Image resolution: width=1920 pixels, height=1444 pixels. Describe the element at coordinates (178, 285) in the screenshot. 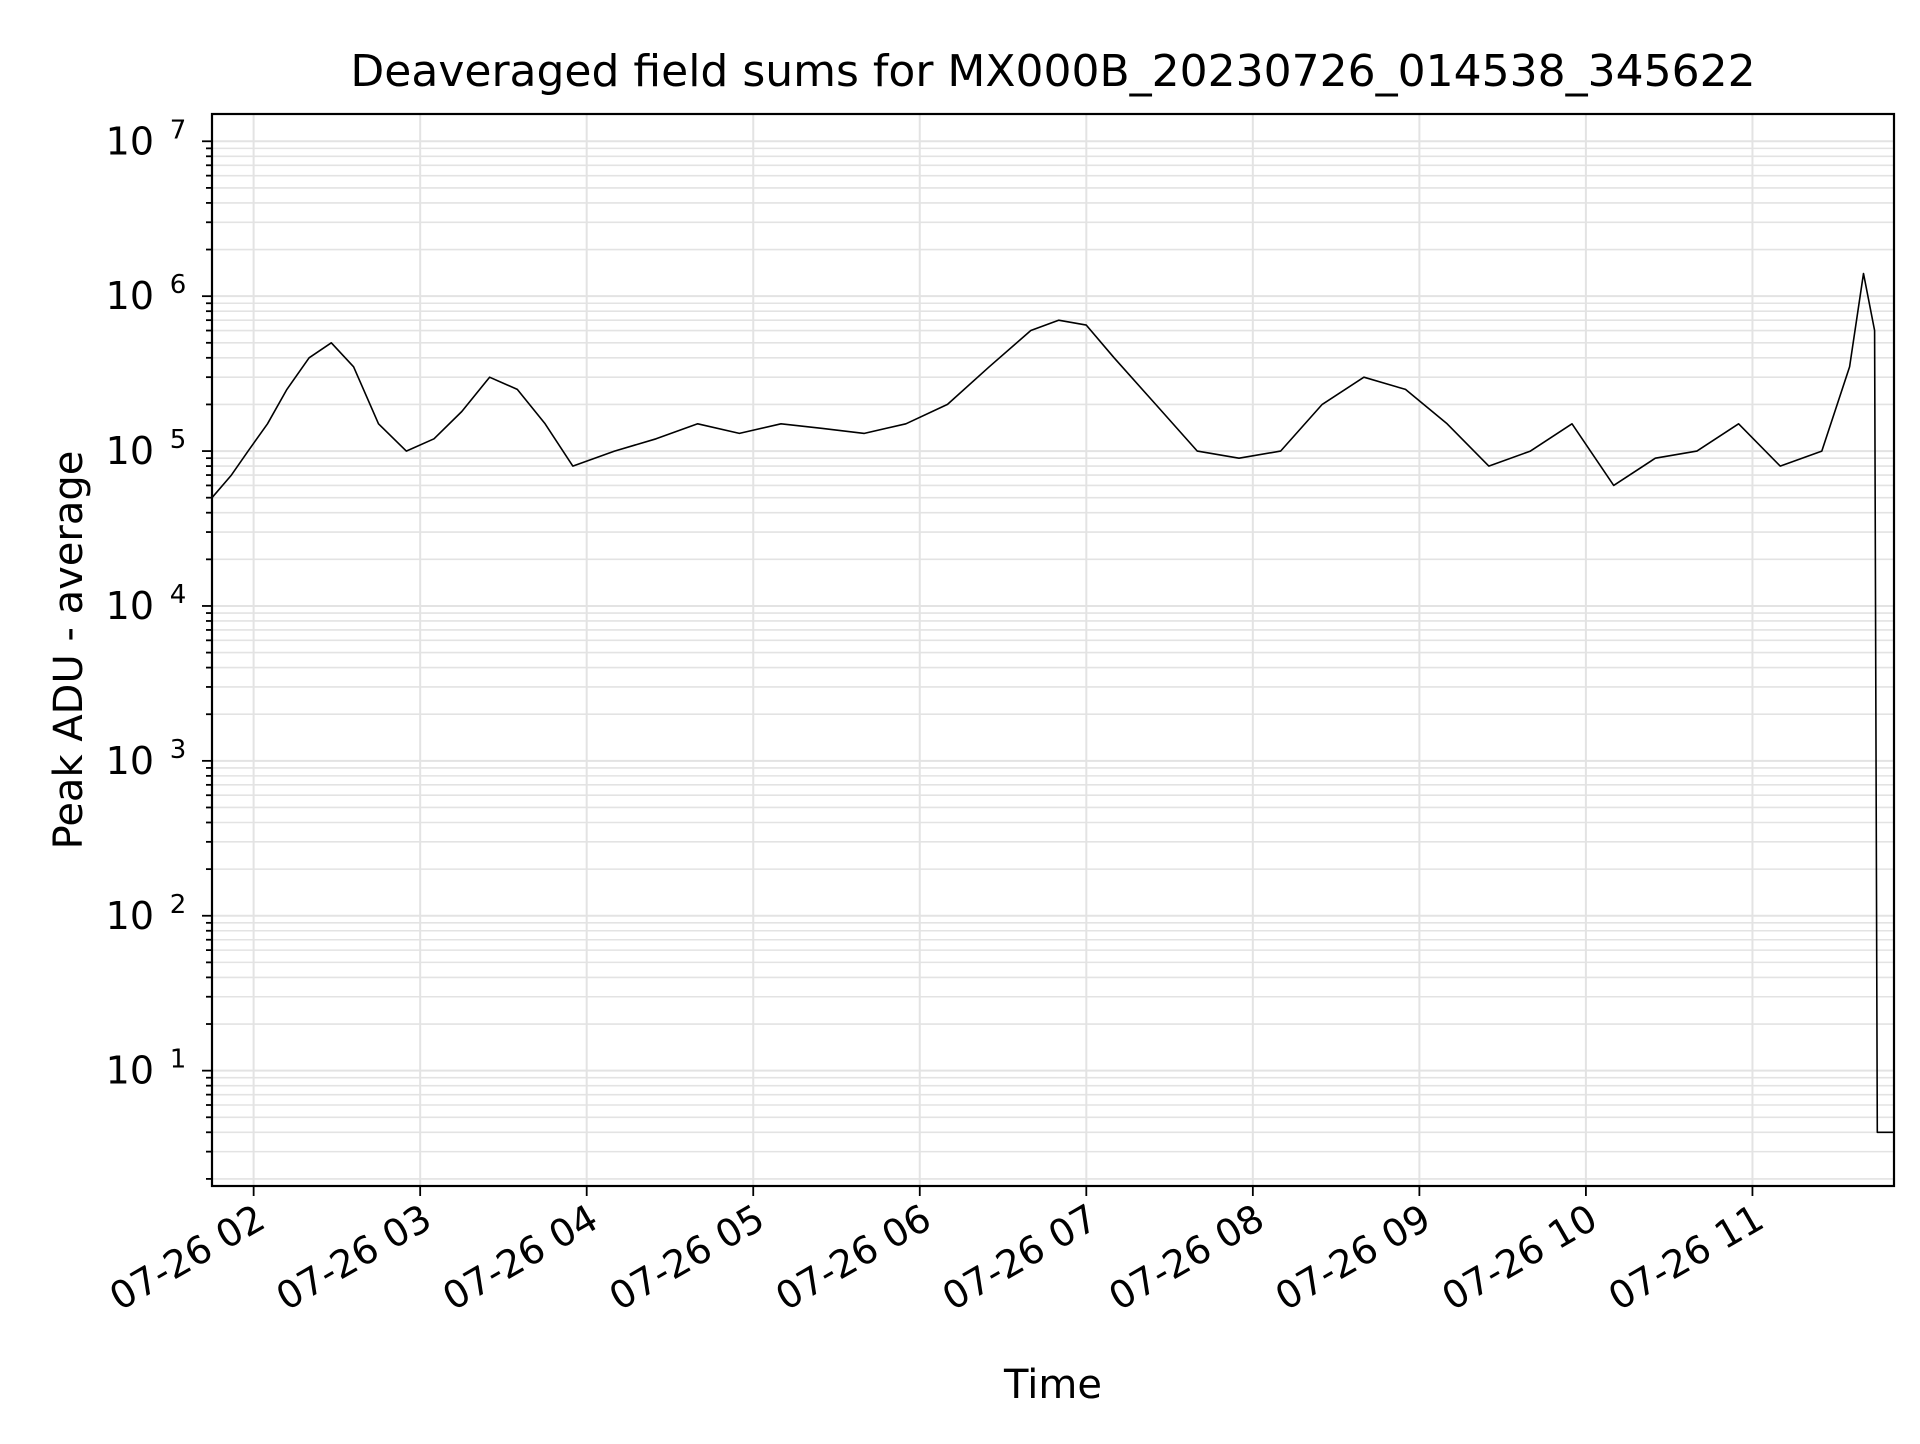

I see `y-tick-exponent: 6` at that location.